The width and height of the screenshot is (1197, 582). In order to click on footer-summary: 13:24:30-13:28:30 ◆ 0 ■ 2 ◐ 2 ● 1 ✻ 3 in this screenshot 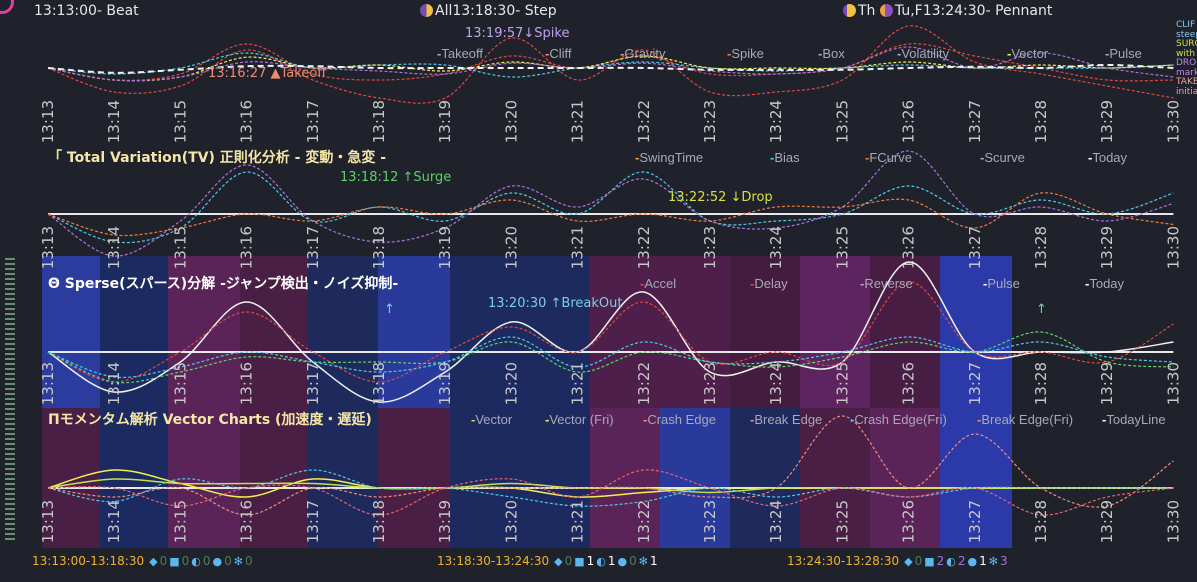, I will do `click(897, 561)`.